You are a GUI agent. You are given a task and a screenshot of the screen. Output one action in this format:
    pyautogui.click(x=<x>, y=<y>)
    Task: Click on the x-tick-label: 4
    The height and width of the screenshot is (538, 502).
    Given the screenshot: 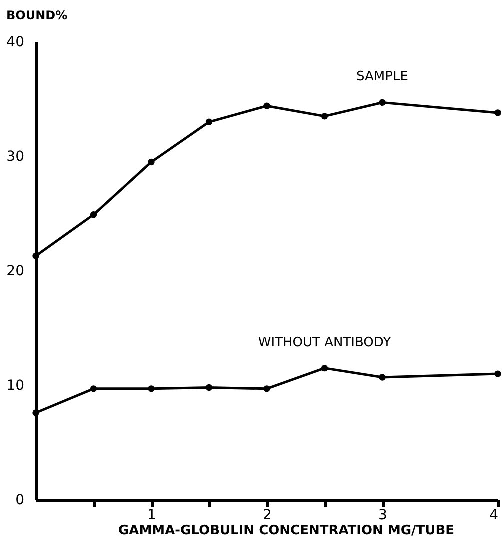 What is the action you would take?
    pyautogui.click(x=494, y=516)
    